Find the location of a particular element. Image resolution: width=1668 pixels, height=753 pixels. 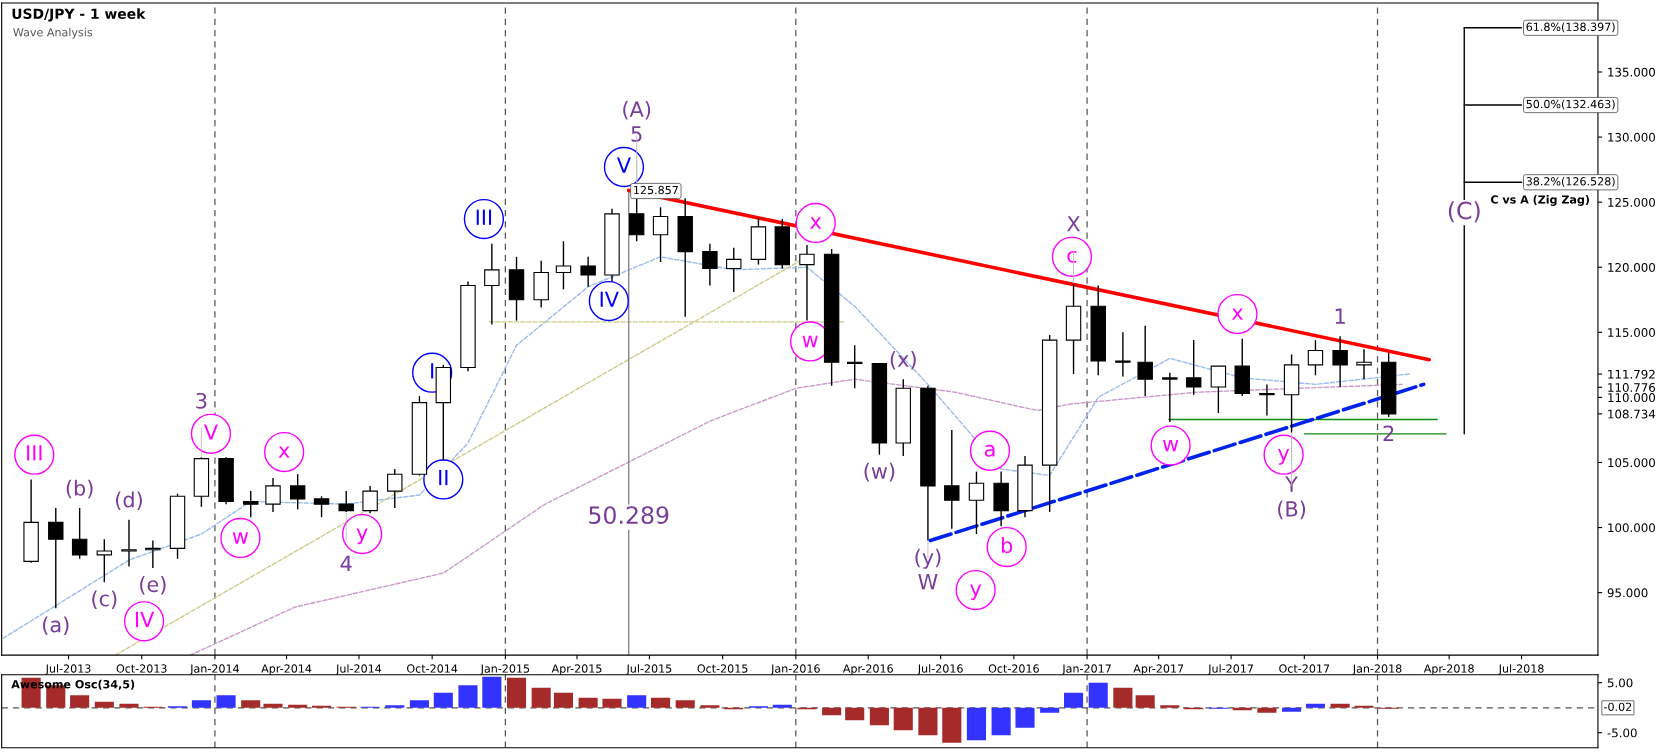

y-tick-label: 115.000 is located at coordinates (1632, 332).